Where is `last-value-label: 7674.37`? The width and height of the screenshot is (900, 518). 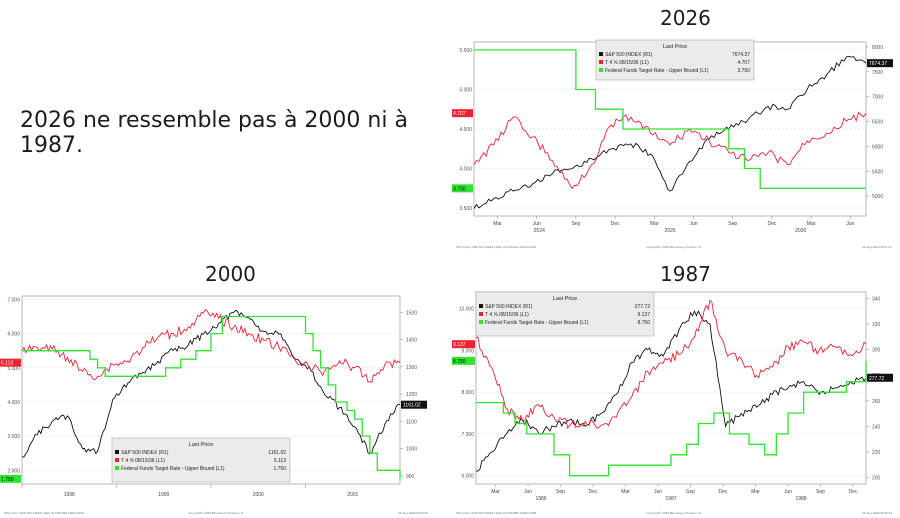
last-value-label: 7674.37 is located at coordinates (878, 64).